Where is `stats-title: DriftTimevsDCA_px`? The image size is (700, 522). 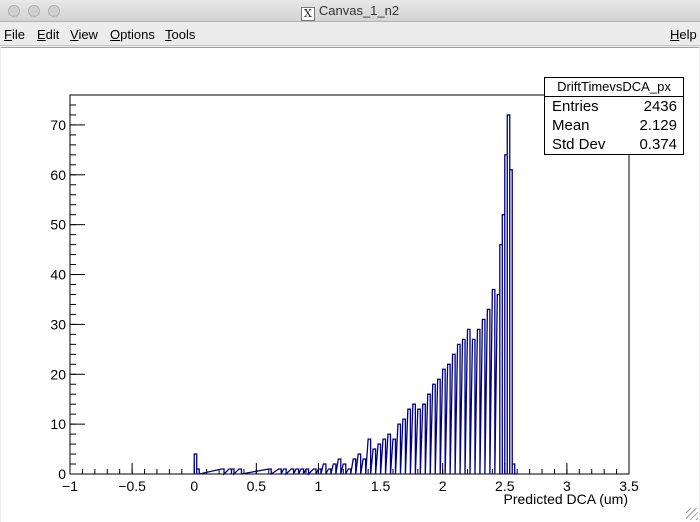
stats-title: DriftTimevsDCA_px is located at coordinates (614, 87).